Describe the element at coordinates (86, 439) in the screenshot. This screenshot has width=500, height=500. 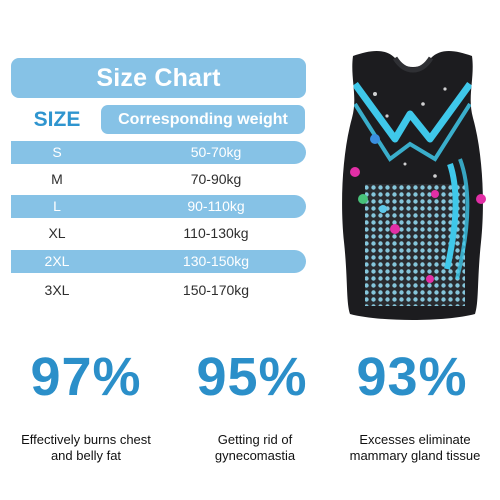
I see `stat-caption-line: Effectively burns chest` at that location.